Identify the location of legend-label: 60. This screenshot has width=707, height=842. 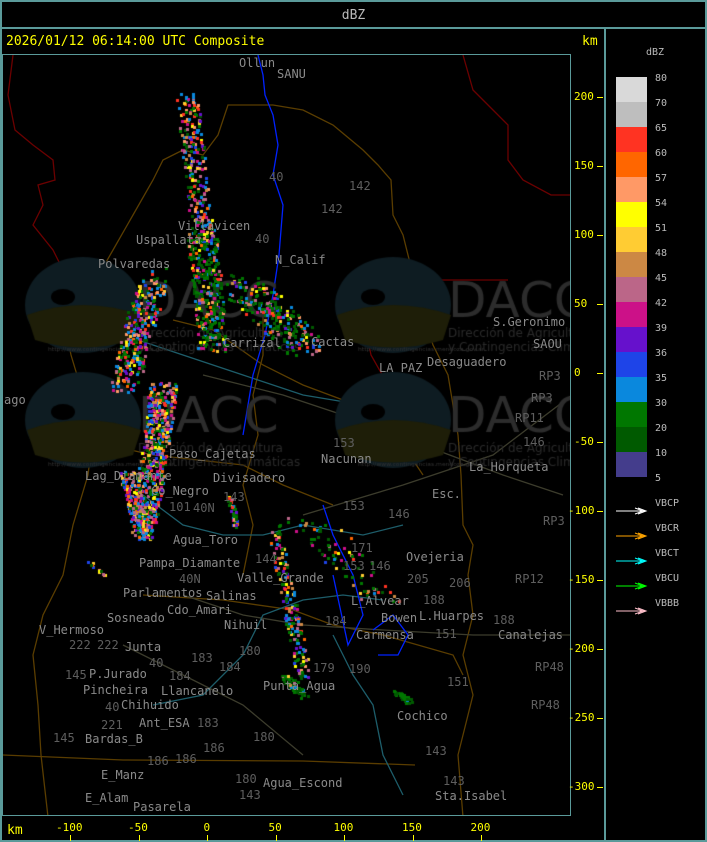
(661, 153).